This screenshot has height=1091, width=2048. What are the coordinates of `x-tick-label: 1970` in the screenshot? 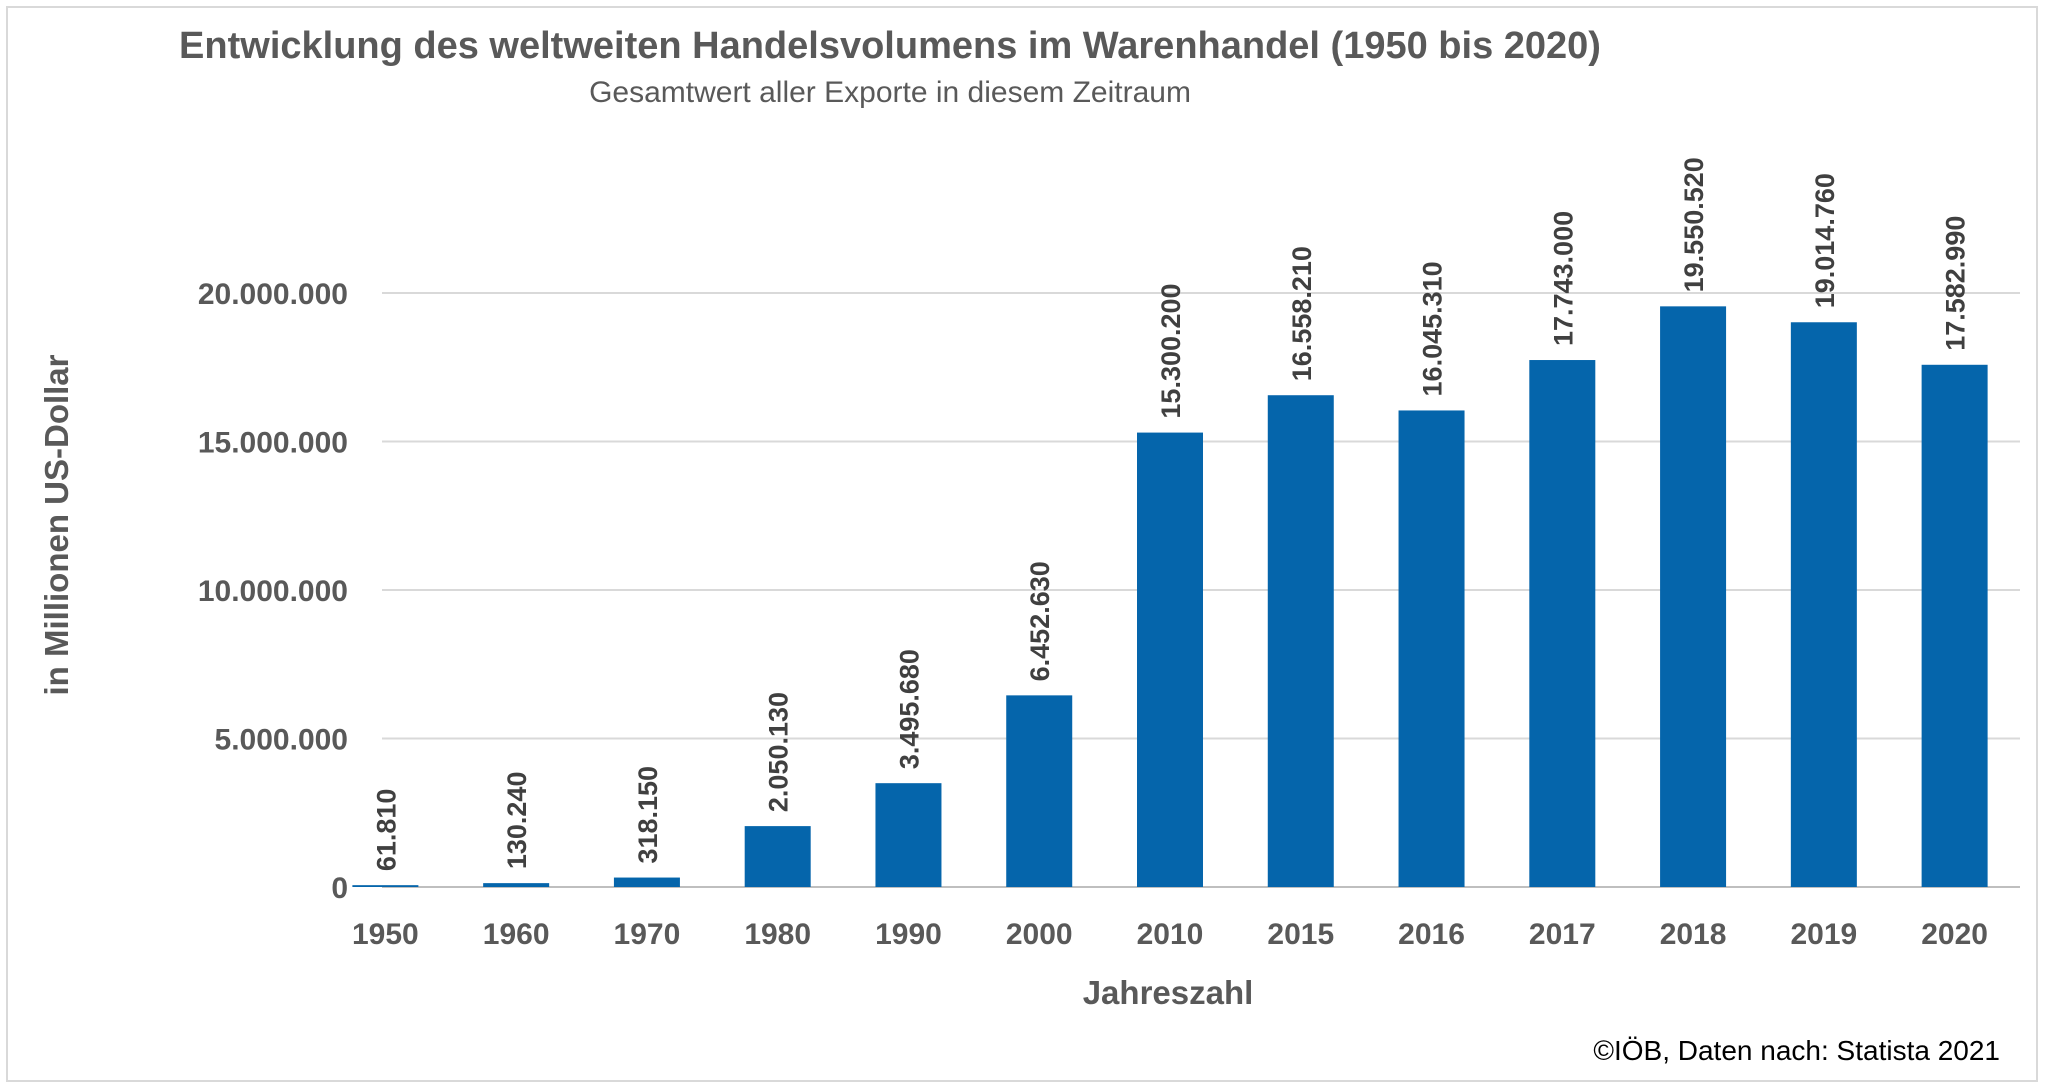 It's located at (647, 934).